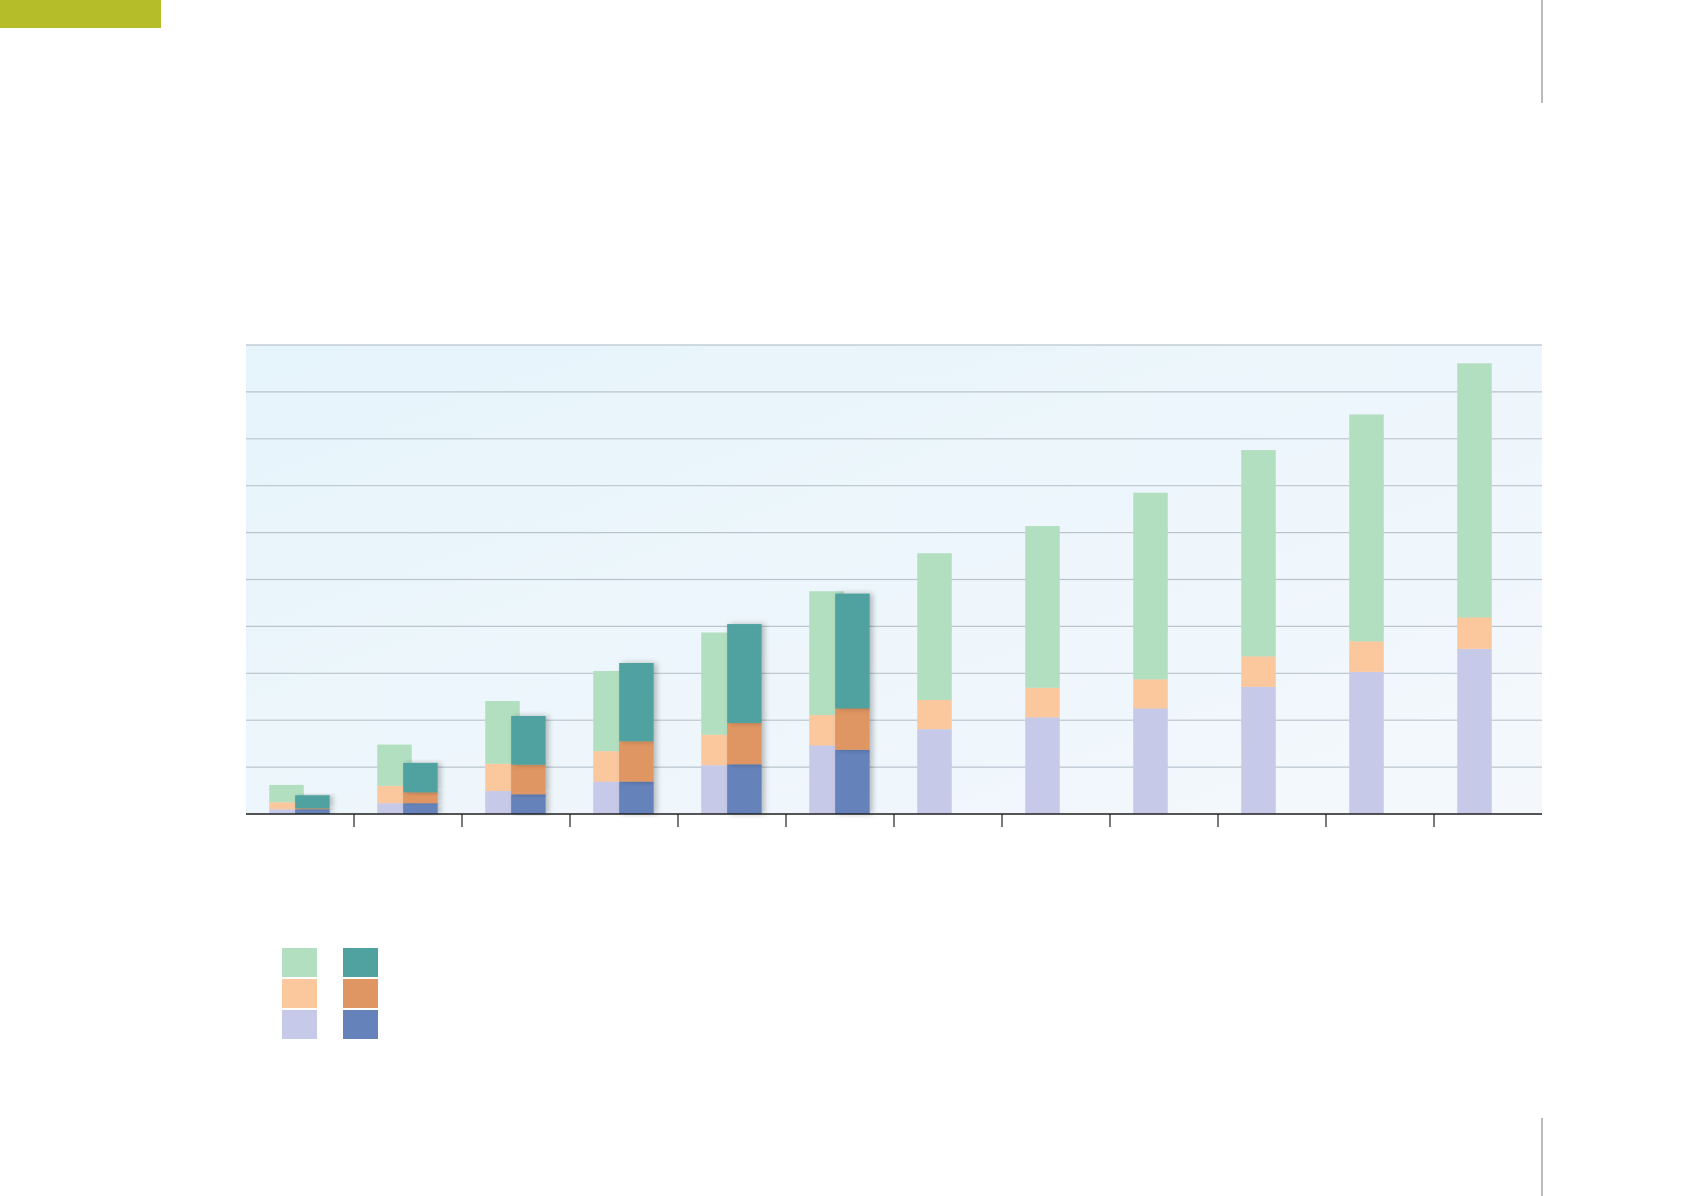  Describe the element at coordinates (80, 14) in the screenshot. I see `header-accent` at that location.